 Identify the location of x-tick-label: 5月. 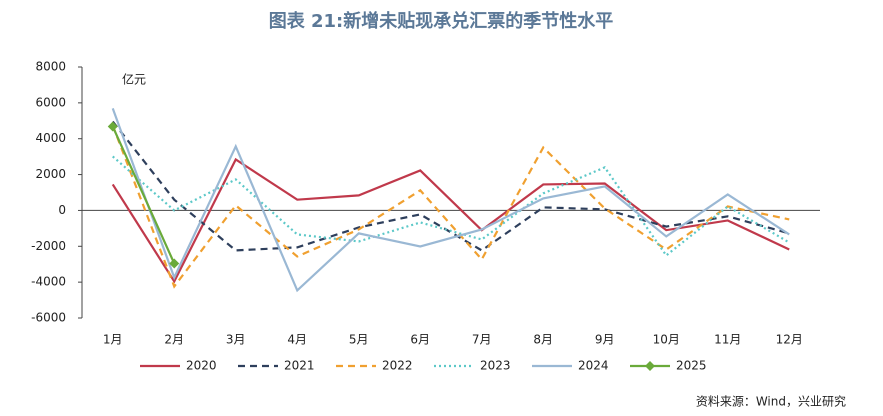
(359, 340).